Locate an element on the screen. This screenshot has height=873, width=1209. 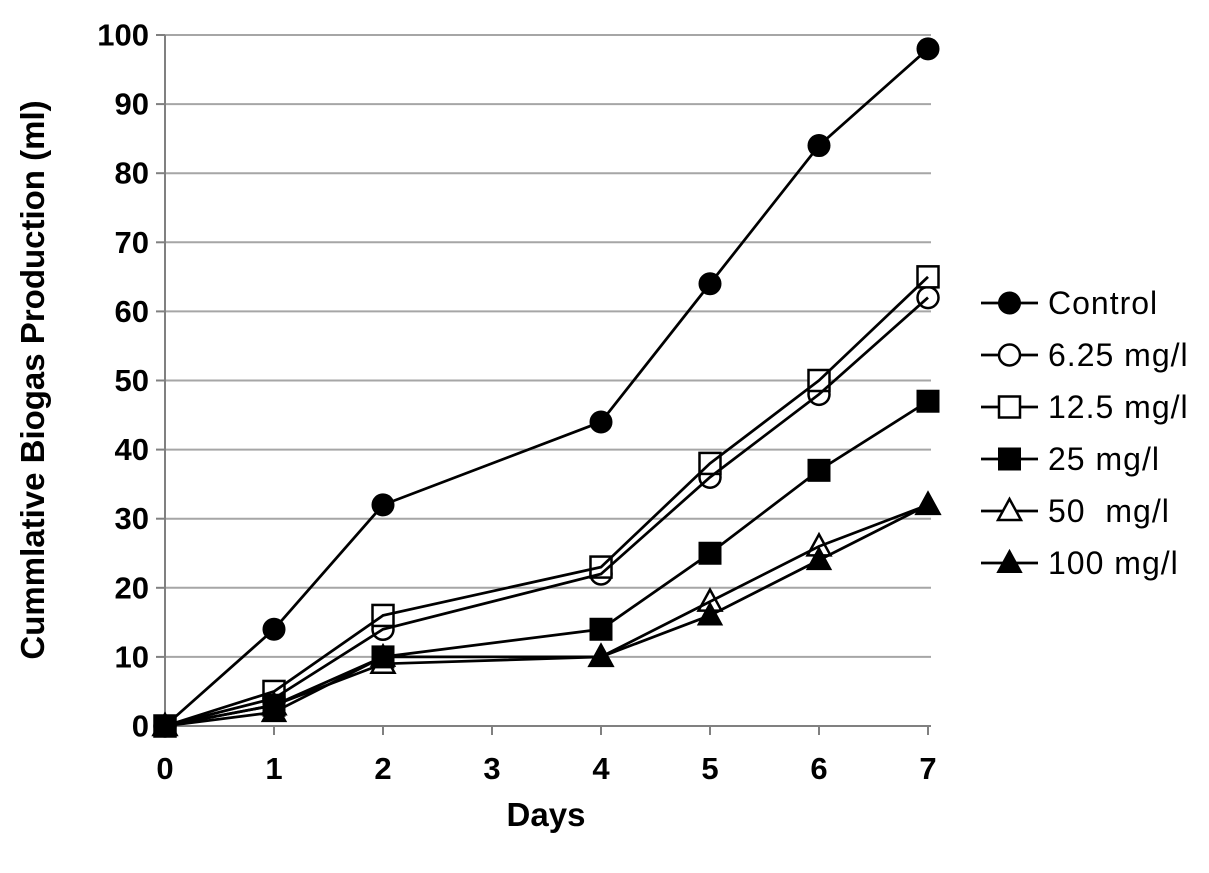
y-tick-label-100: 100 is located at coordinates (123, 35).